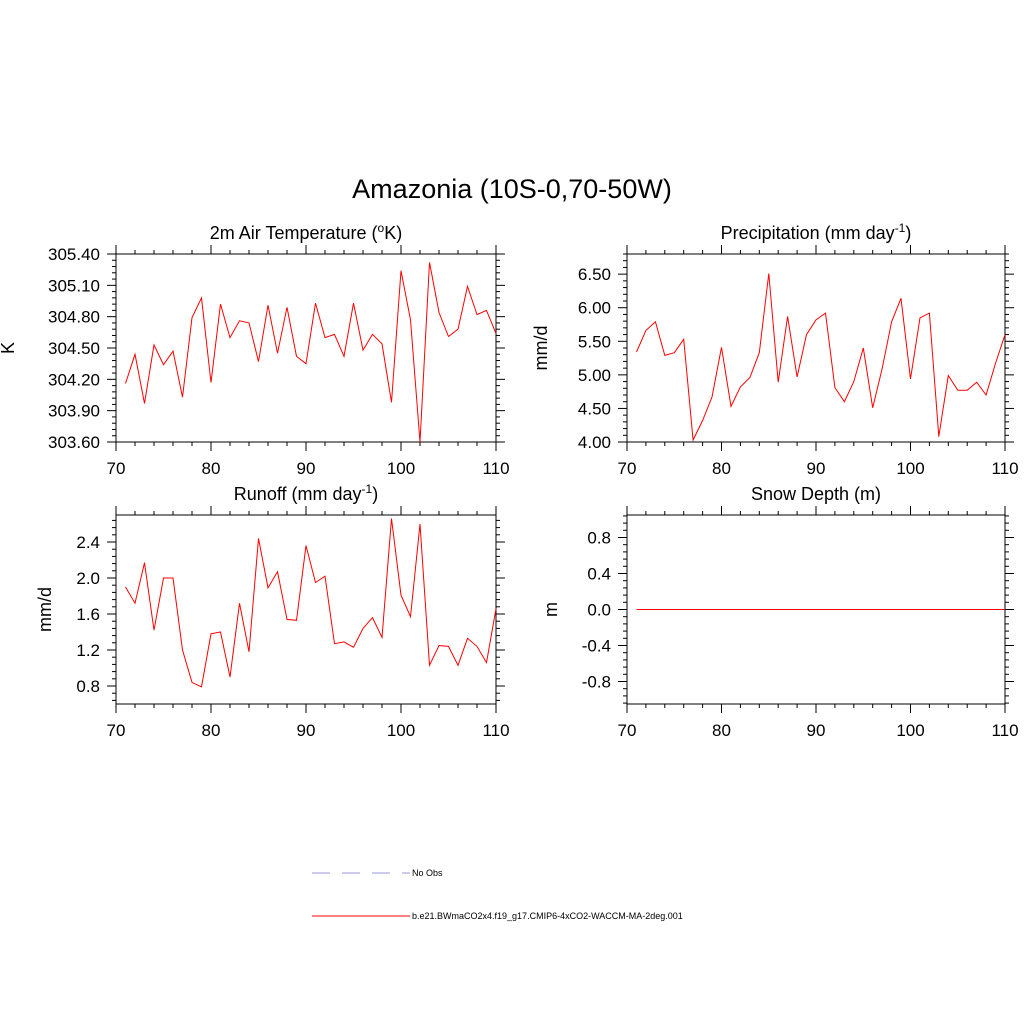  What do you see at coordinates (377, 873) in the screenshot?
I see `legend-item: No Obs` at bounding box center [377, 873].